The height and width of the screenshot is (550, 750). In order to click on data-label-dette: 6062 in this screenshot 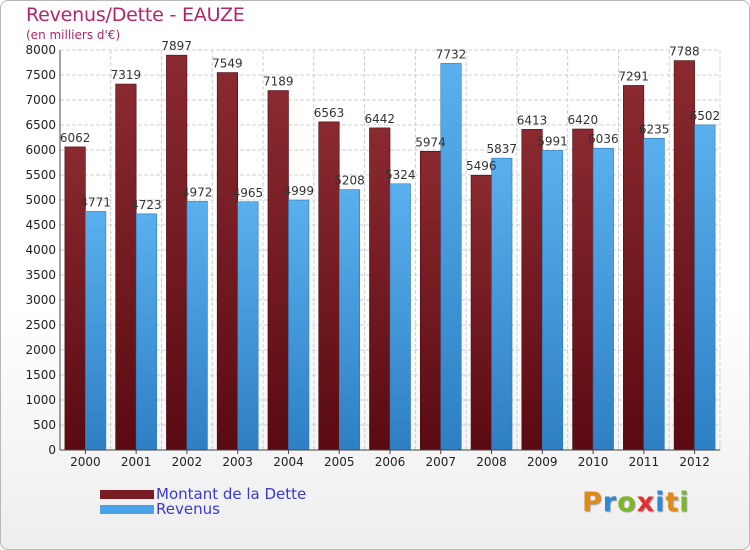, I will do `click(75, 138)`.